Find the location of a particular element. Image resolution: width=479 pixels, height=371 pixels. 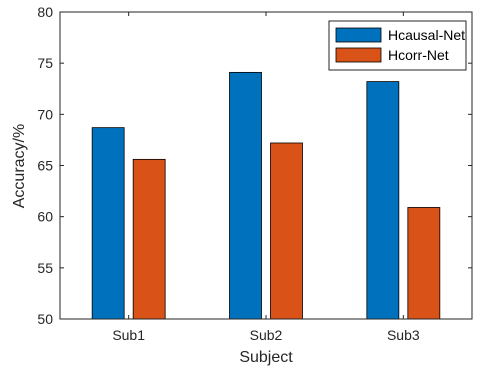

bar-hcausal-net-sub3 is located at coordinates (383, 200).